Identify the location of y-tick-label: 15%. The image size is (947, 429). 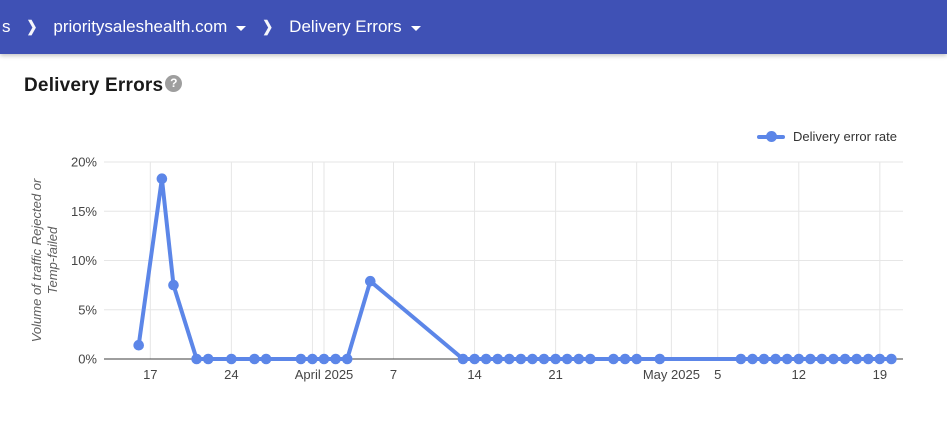
(84, 211).